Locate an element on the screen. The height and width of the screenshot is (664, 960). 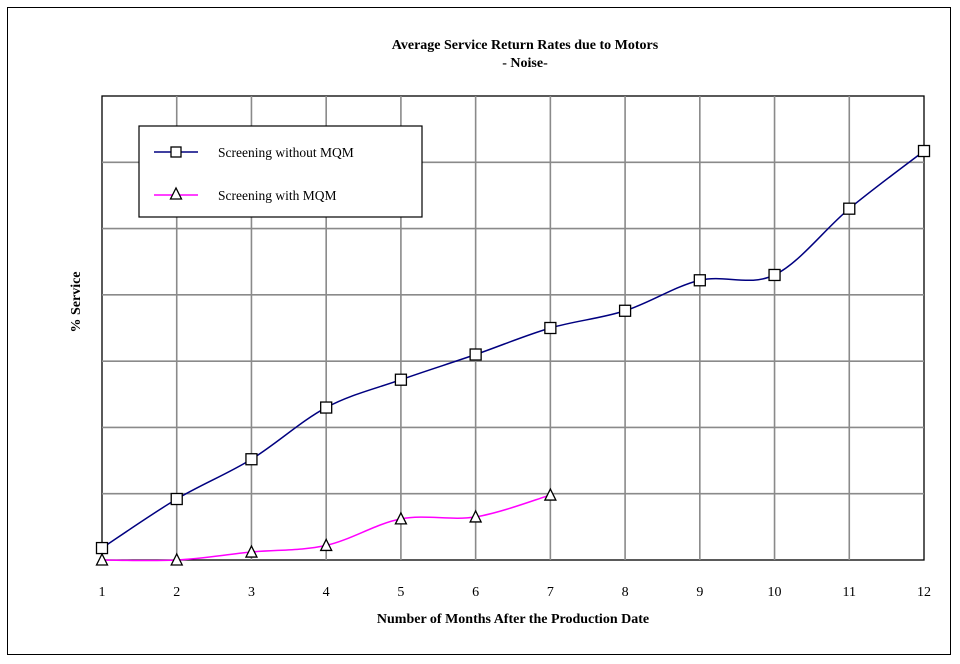
x-tick-label: 3 is located at coordinates (251, 592).